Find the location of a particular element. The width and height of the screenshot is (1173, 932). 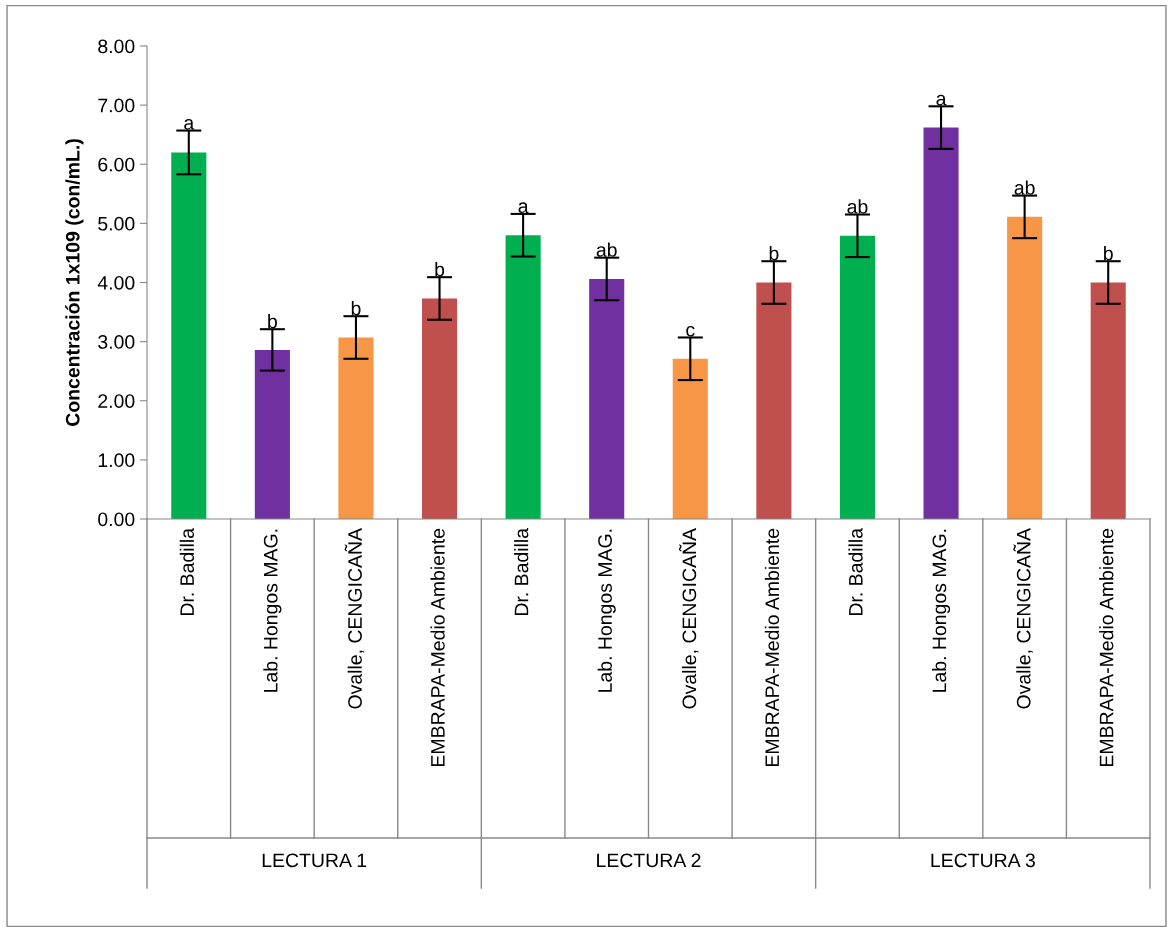

y-tick-label: 6.00 is located at coordinates (116, 164).